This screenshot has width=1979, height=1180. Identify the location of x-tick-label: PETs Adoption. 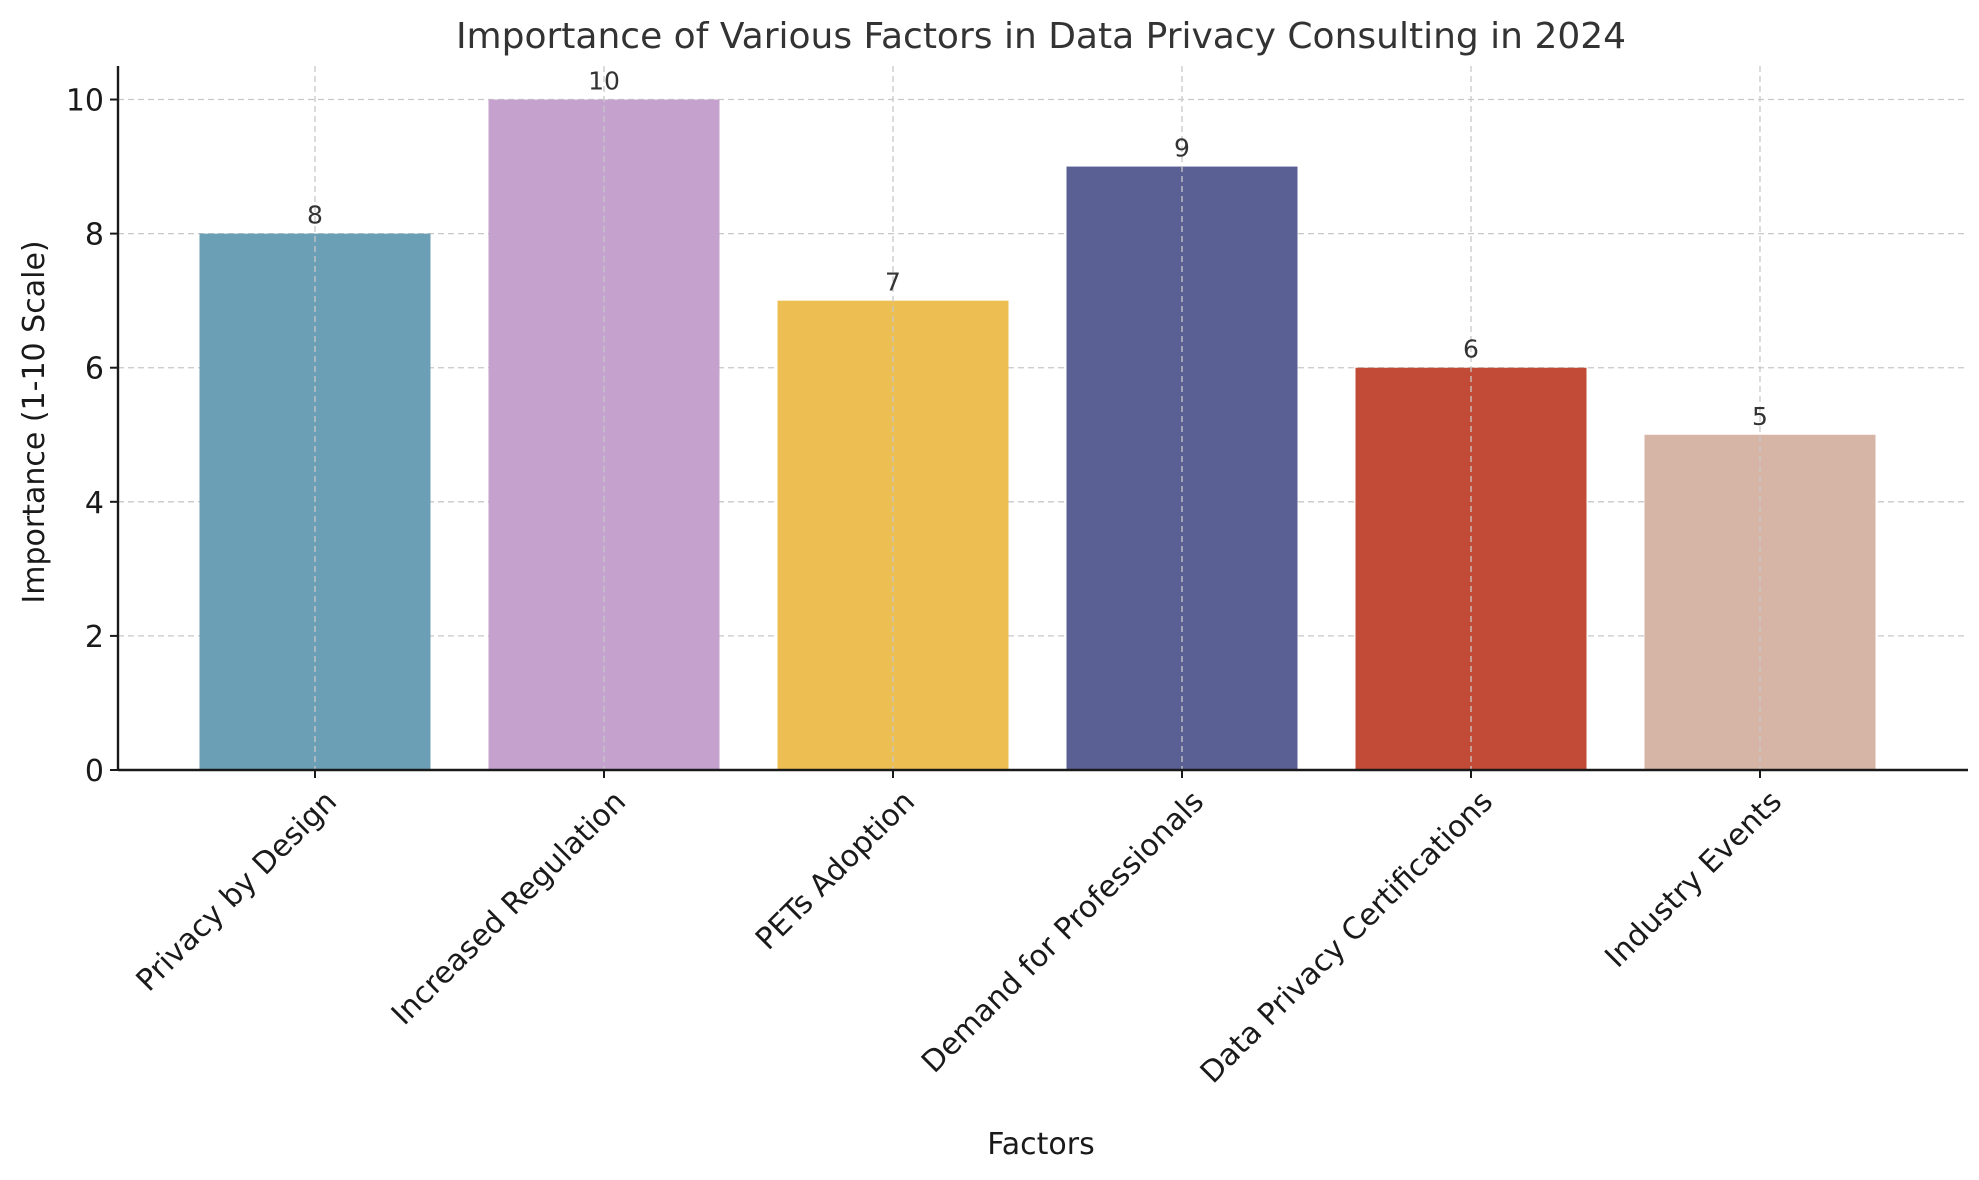
(835, 870).